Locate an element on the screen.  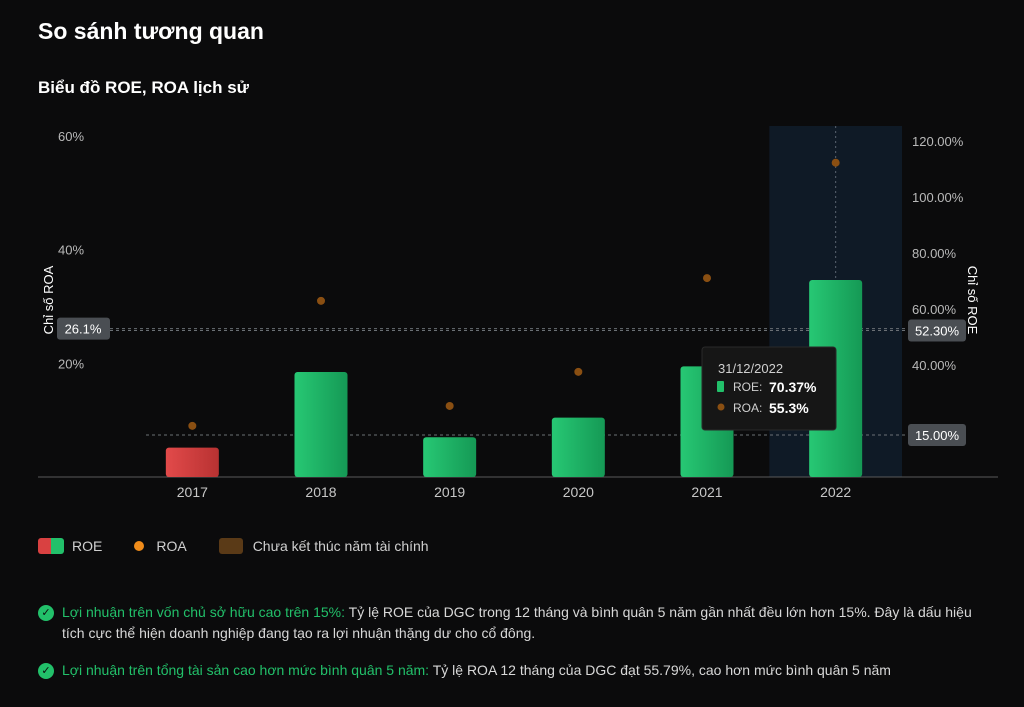
x-tick-label: 2020 is located at coordinates (578, 492).